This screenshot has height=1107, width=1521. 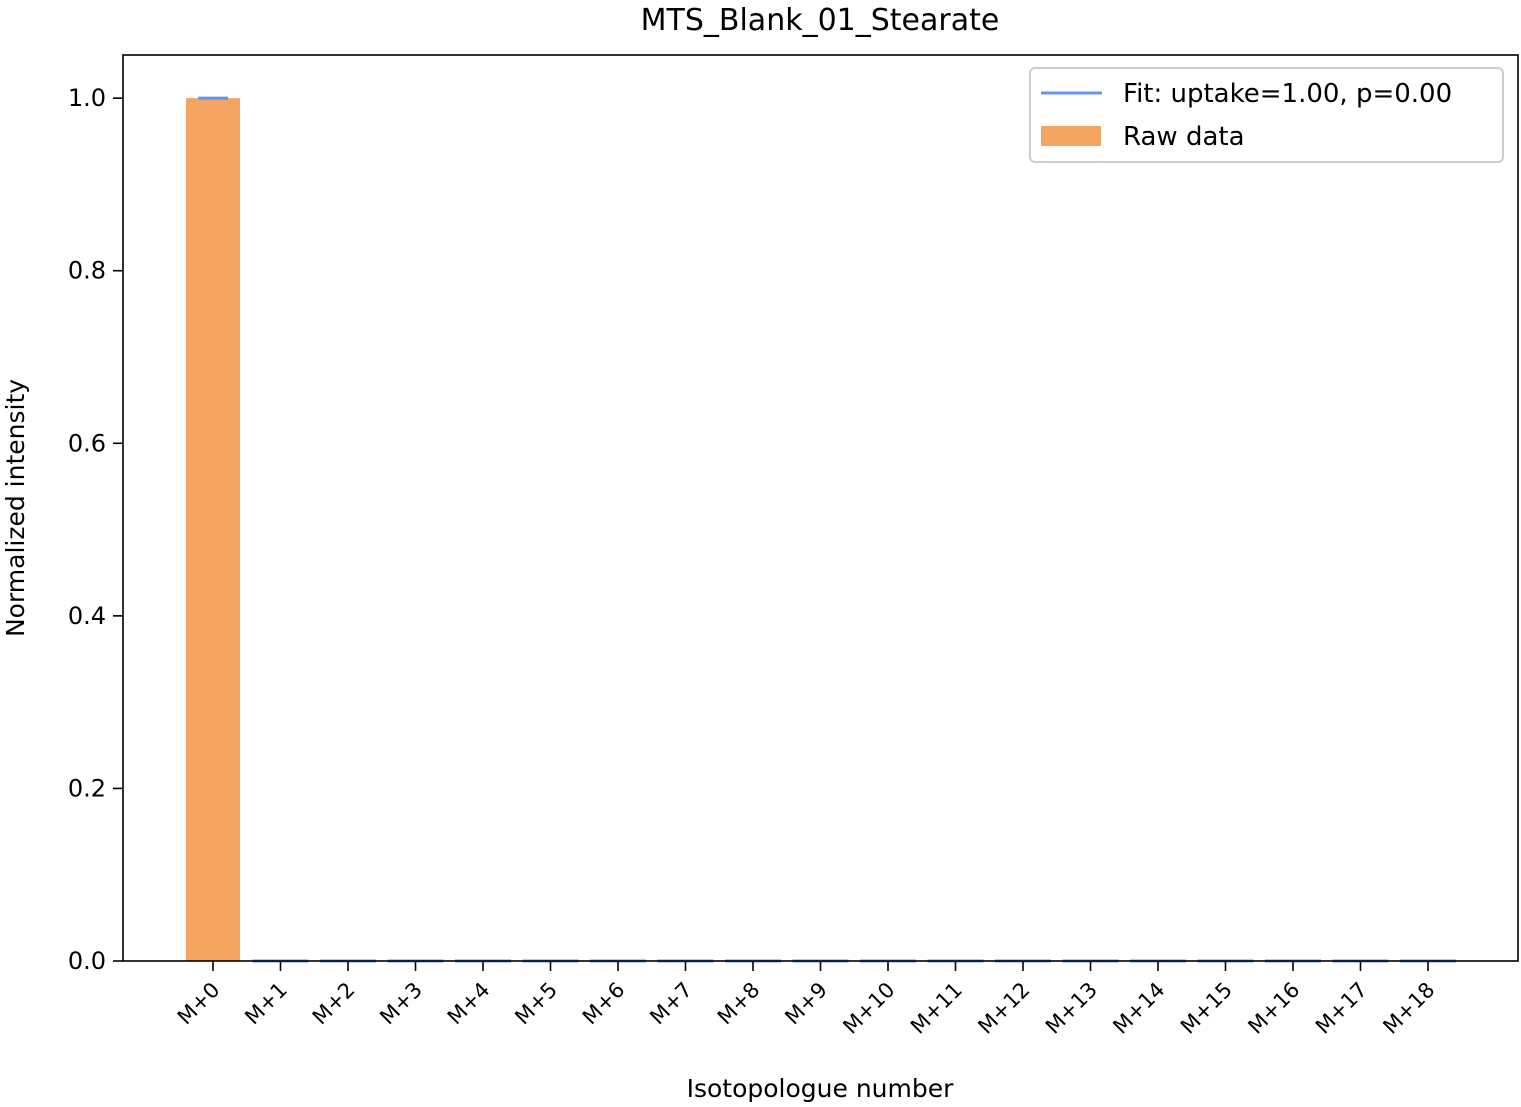 What do you see at coordinates (1071, 1008) in the screenshot?
I see `x-tick-label-M+13: M+13` at bounding box center [1071, 1008].